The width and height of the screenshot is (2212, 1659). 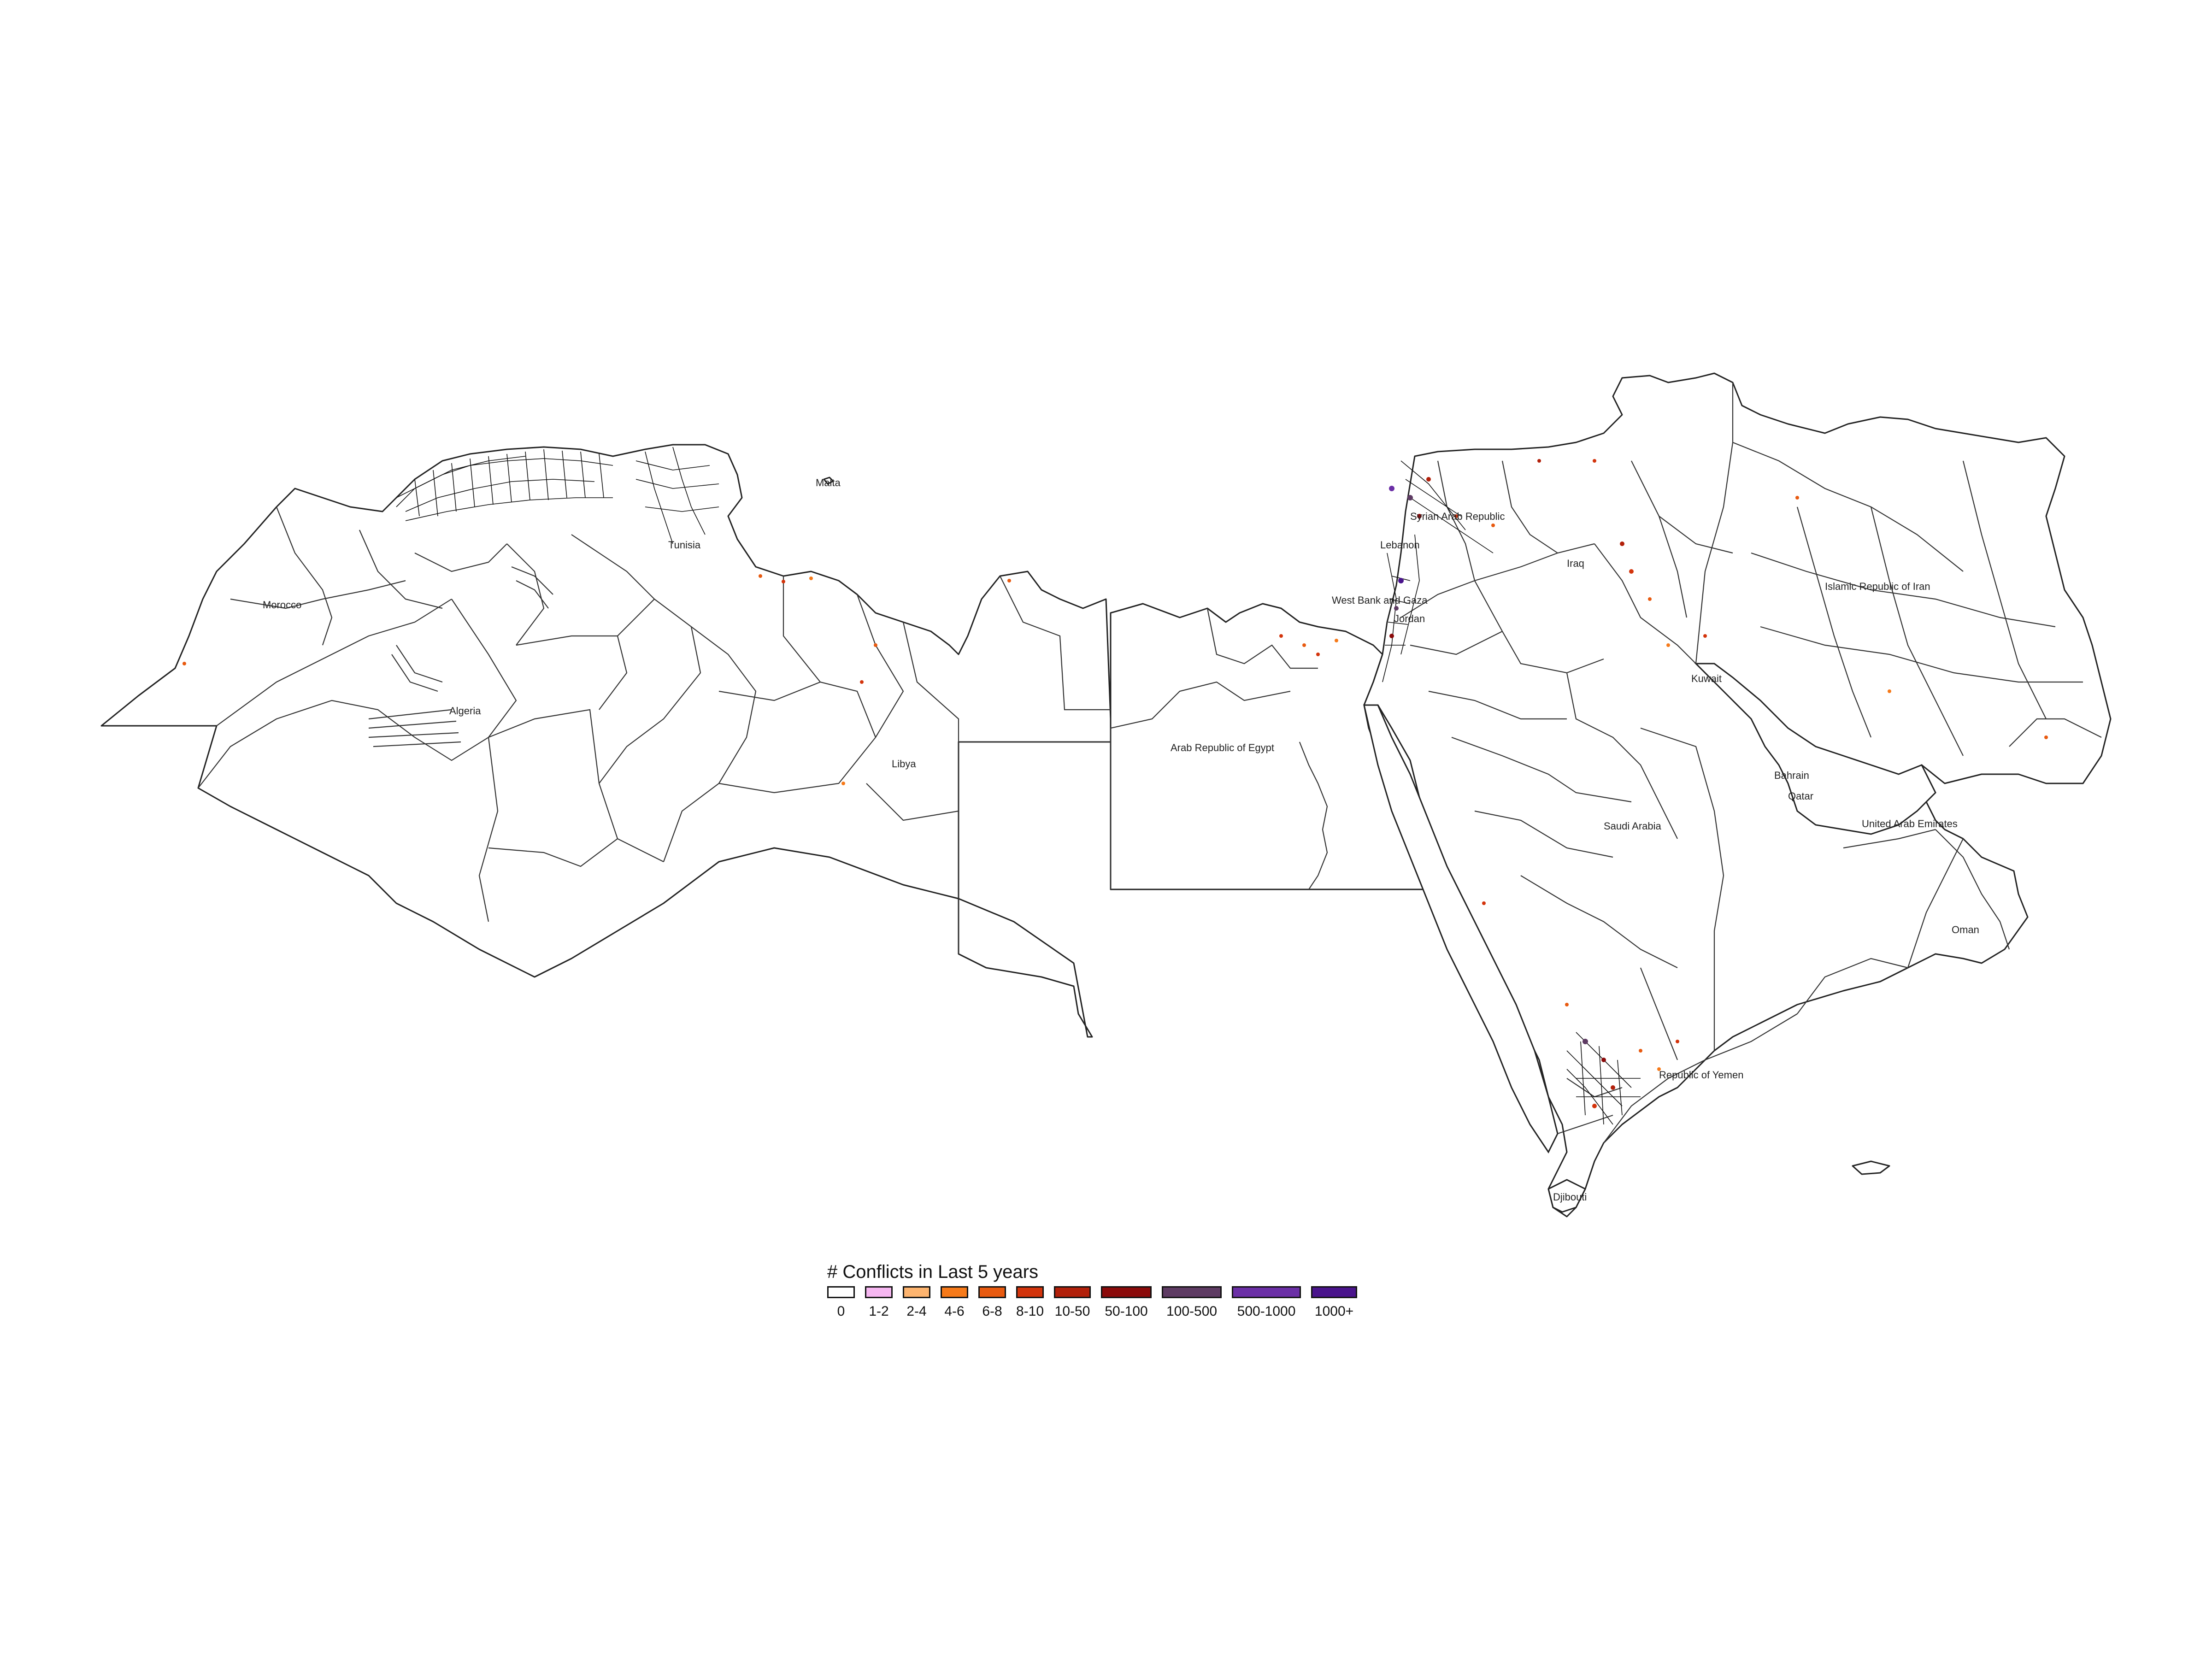 I want to click on djibouti-area, so click(x=1566, y=1196).